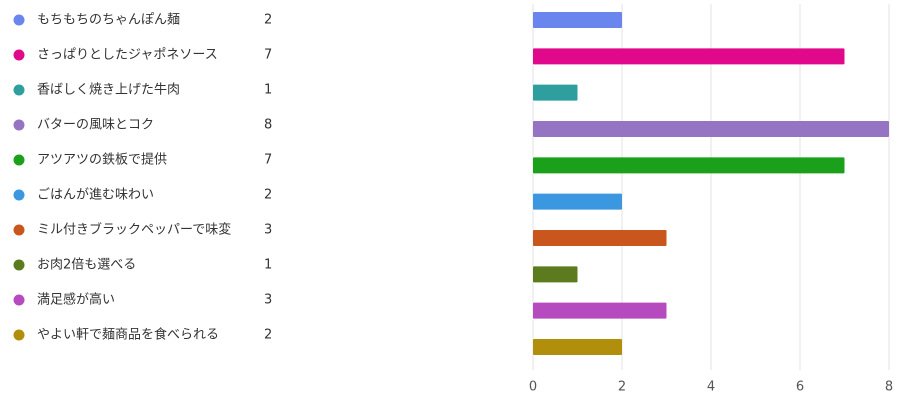 The width and height of the screenshot is (916, 403). I want to click on x-tick-label: 2, so click(622, 387).